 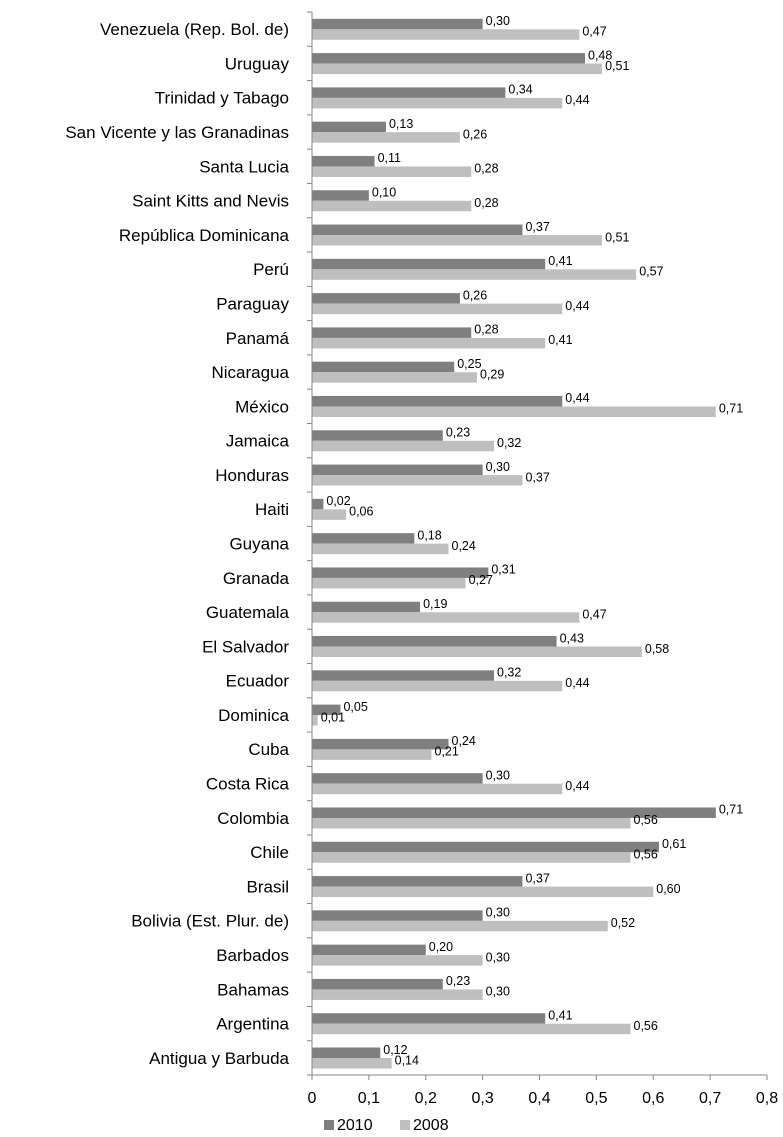 What do you see at coordinates (623, 923) in the screenshot?
I see `data-label-2008: 0,52` at bounding box center [623, 923].